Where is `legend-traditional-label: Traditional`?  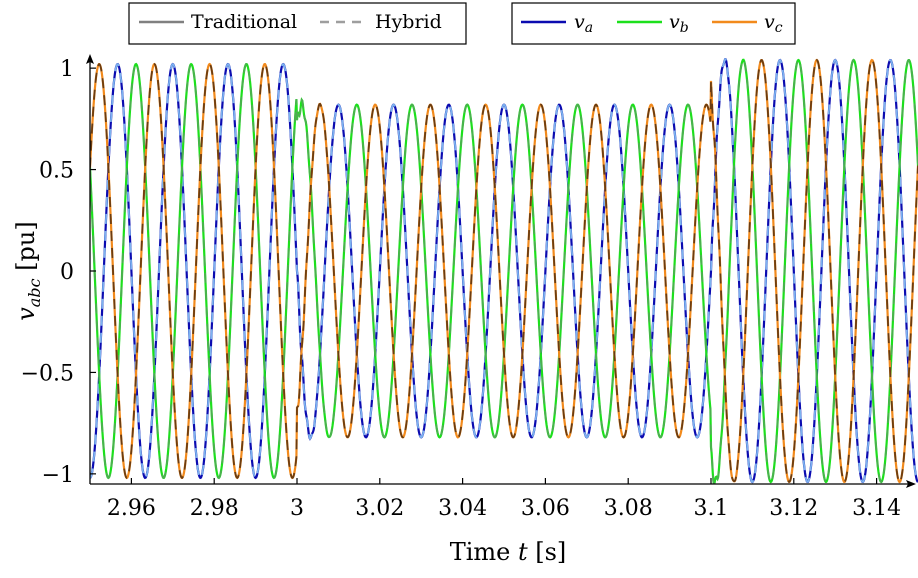
legend-traditional-label: Traditional is located at coordinates (244, 22).